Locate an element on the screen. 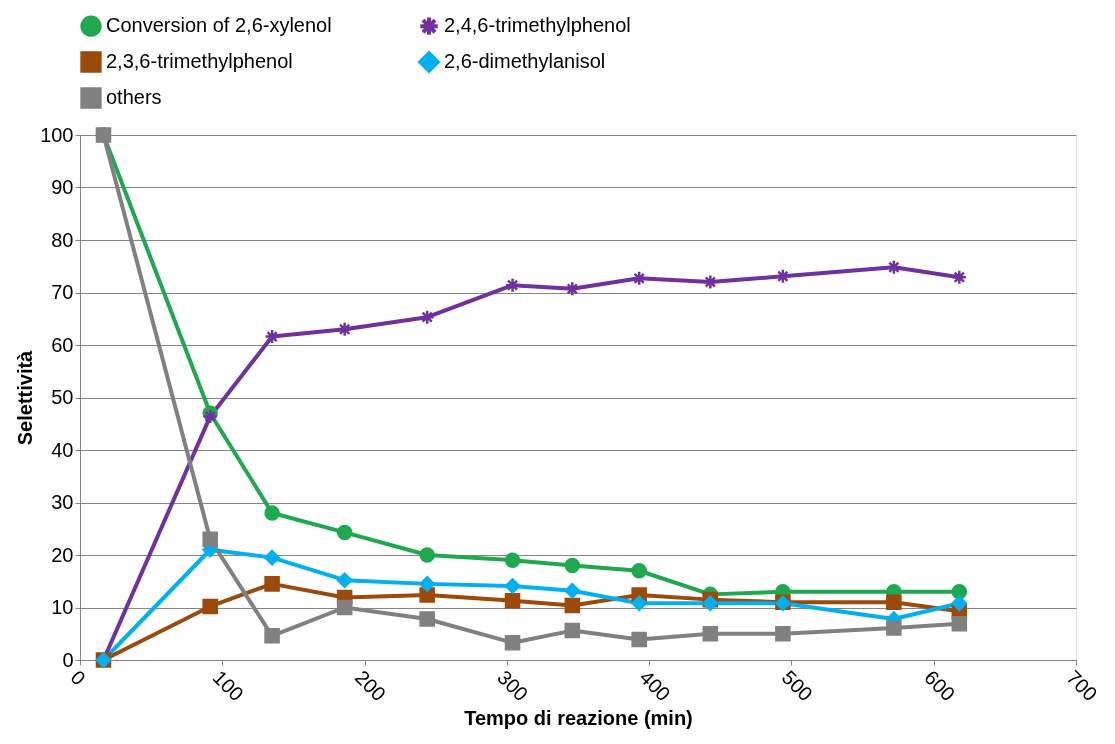  y-tick-label: 80 is located at coordinates (62, 239).